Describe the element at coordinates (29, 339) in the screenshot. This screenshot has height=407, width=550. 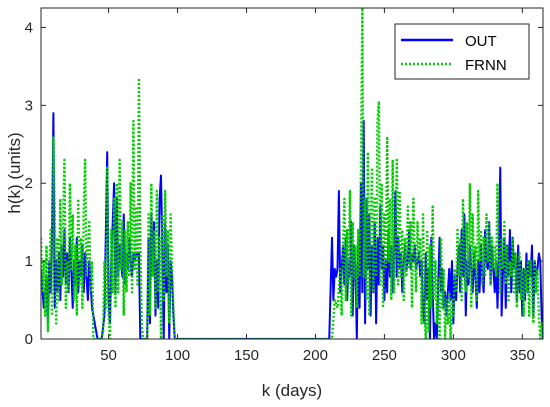
I see `y-tick-label: 0` at that location.